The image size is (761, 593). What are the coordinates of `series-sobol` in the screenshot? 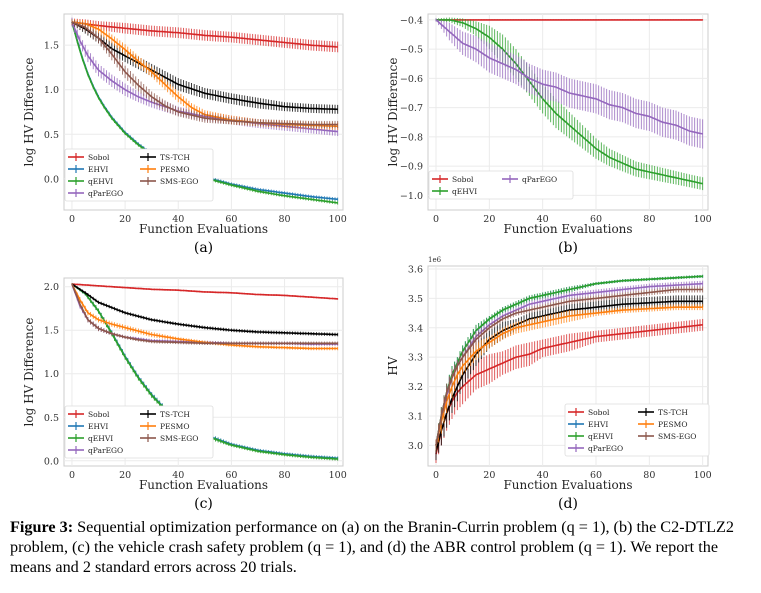 It's located at (205, 35).